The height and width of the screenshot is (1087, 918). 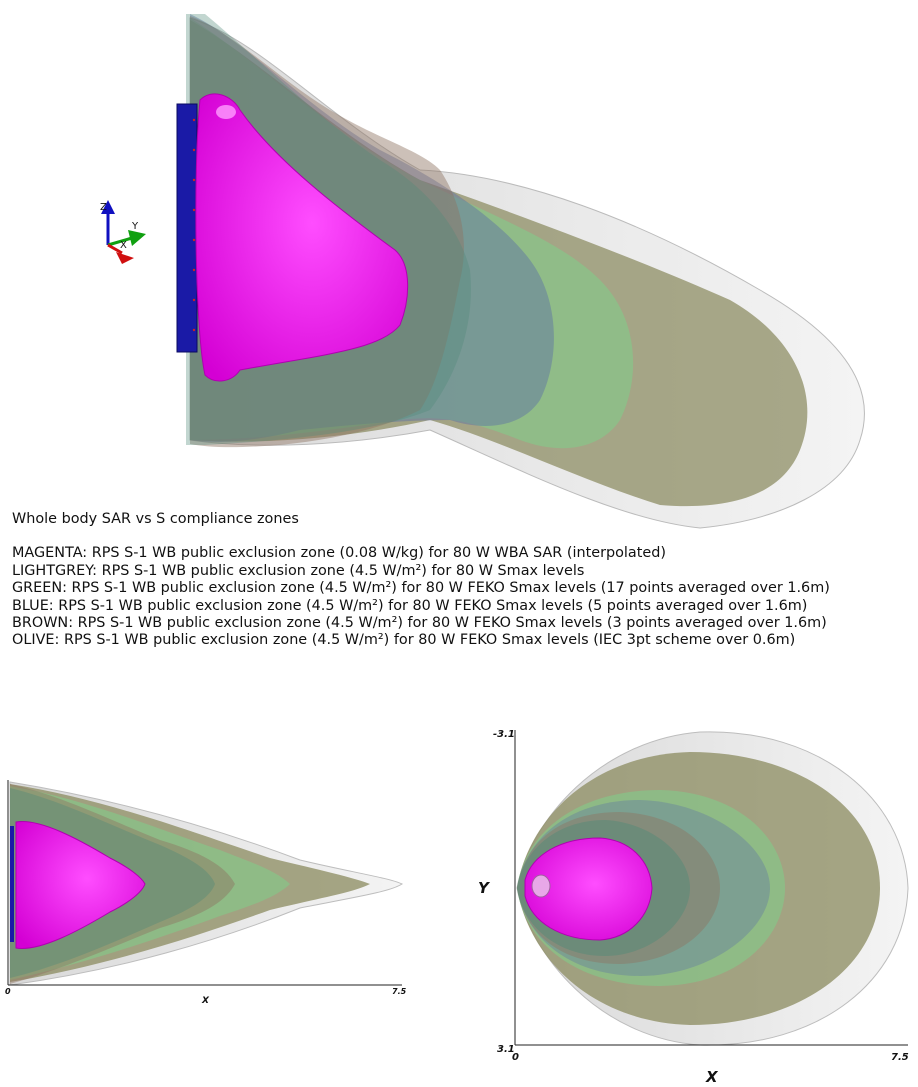 I want to click on magenta-highlight-3d, so click(x=226, y=112).